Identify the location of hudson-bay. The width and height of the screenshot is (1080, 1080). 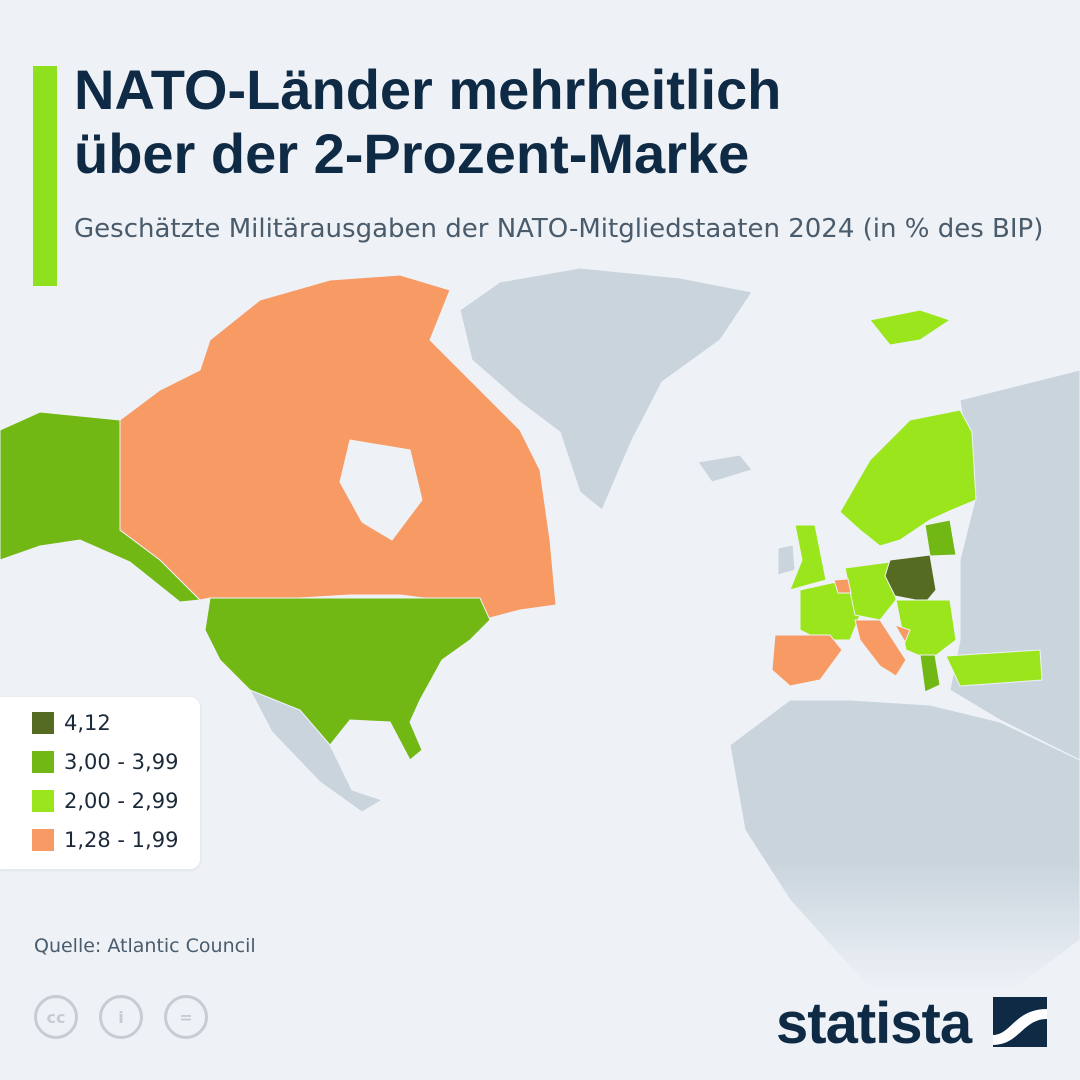
(381, 490).